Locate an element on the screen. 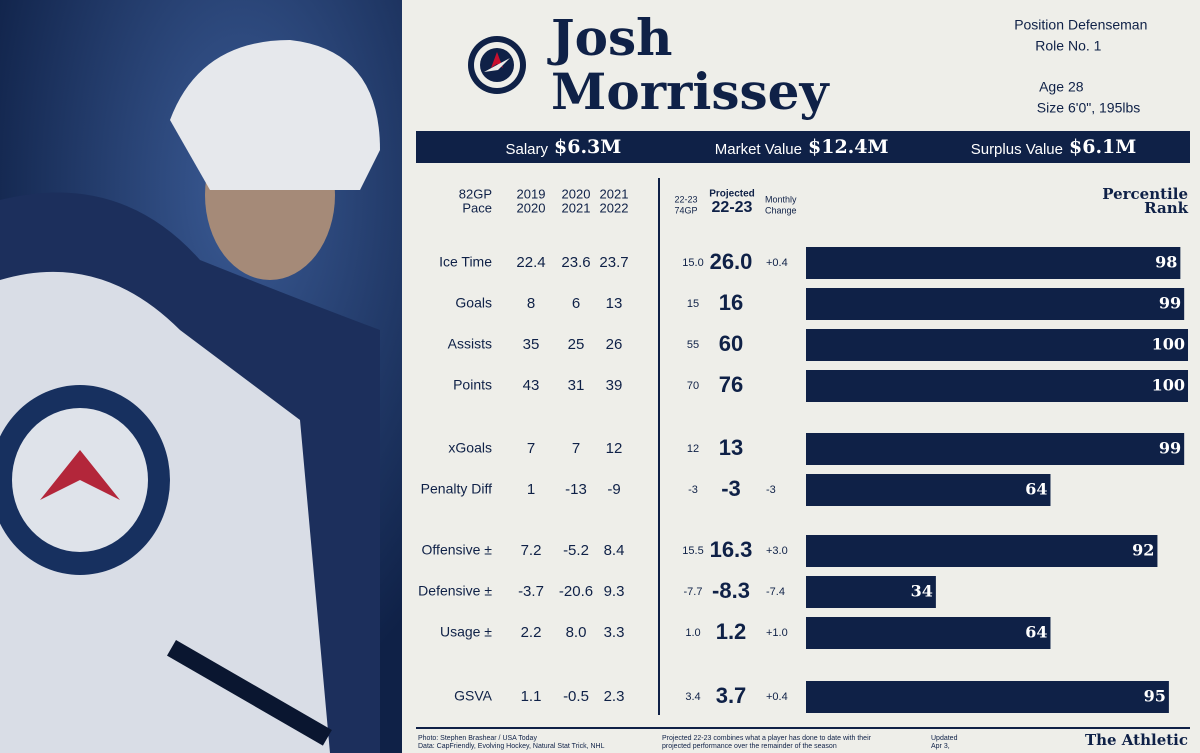 The image size is (1200, 753). projected-value: 76 is located at coordinates (731, 384).